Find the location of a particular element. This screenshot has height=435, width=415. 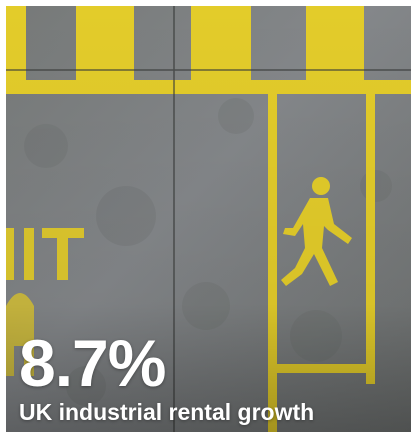

stat-value: 8.7% is located at coordinates (92, 363).